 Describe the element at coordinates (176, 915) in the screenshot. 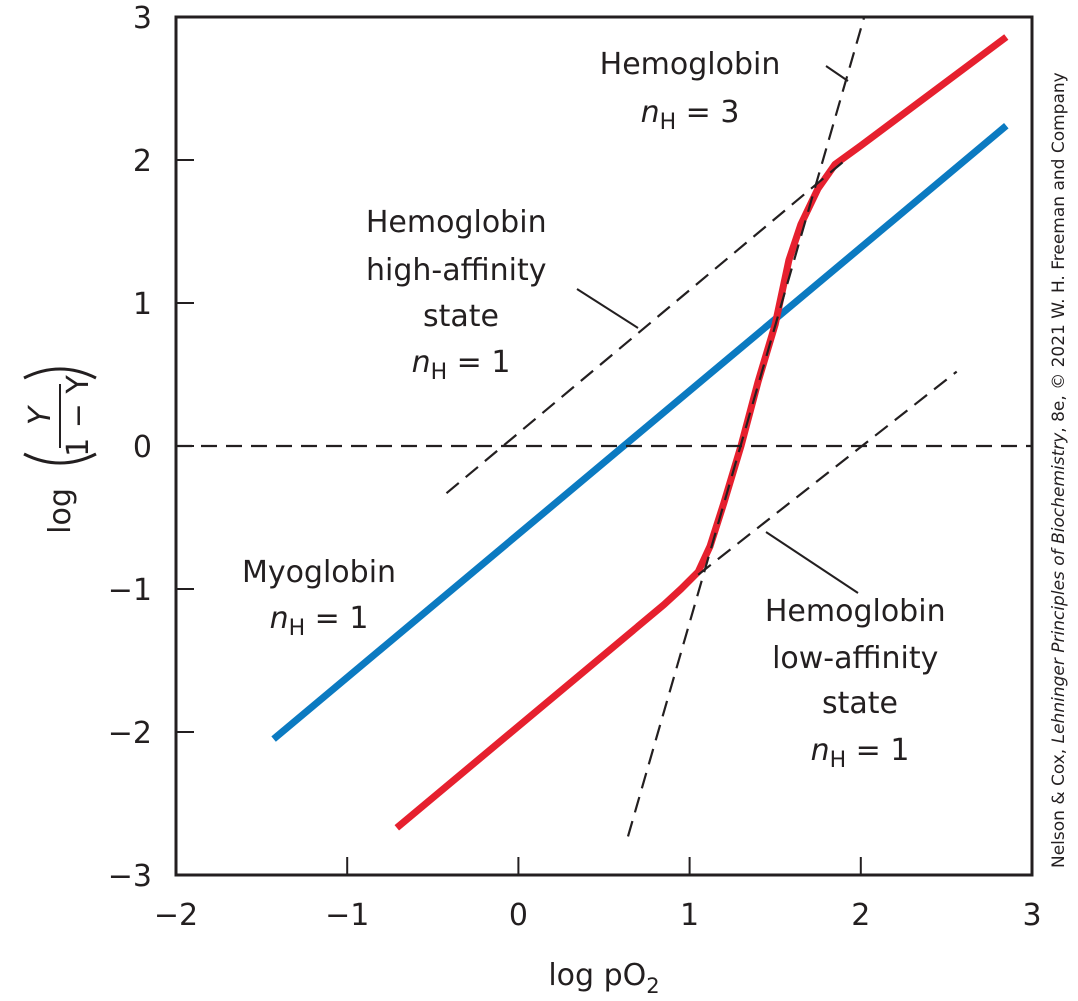

I see `x-tick-label: −2` at that location.